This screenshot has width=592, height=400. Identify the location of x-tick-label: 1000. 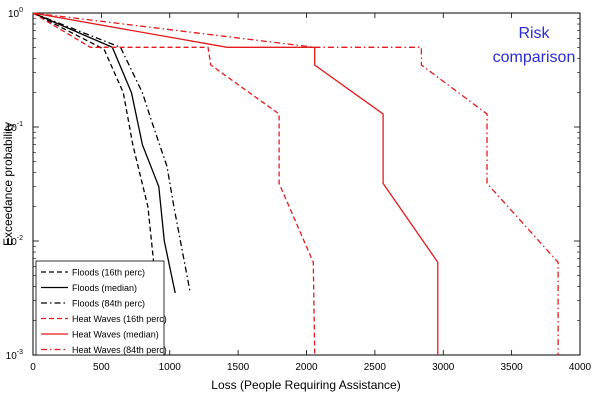
(170, 367).